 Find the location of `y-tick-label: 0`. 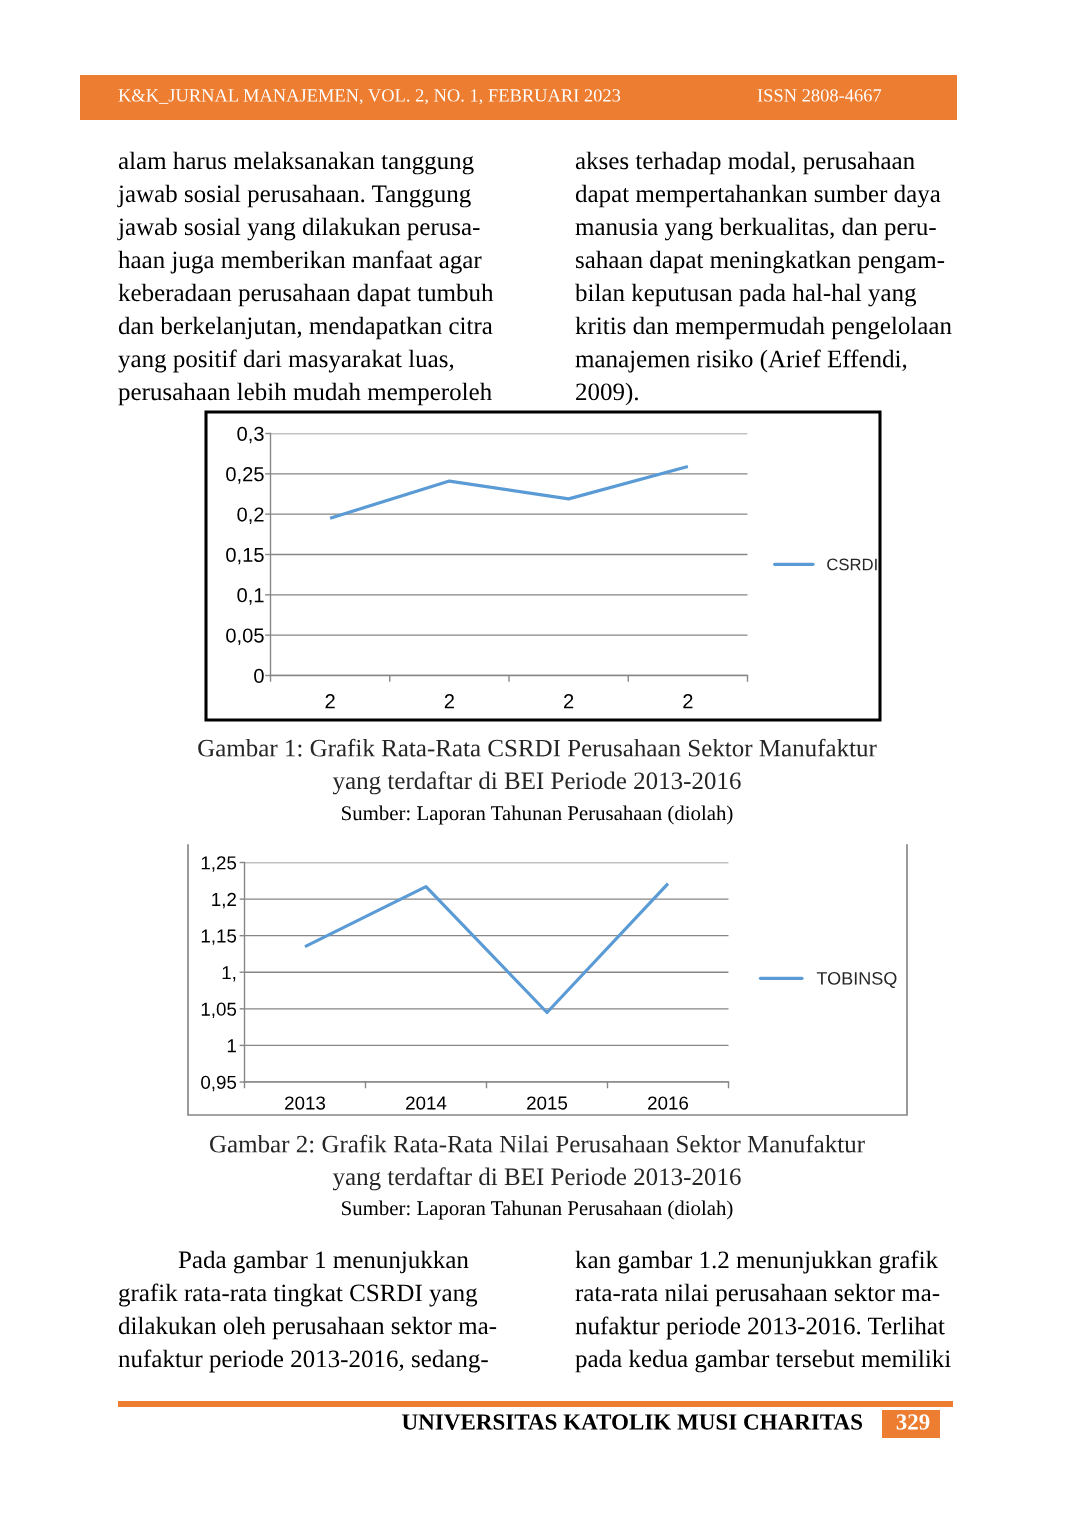

y-tick-label: 0 is located at coordinates (259, 675).